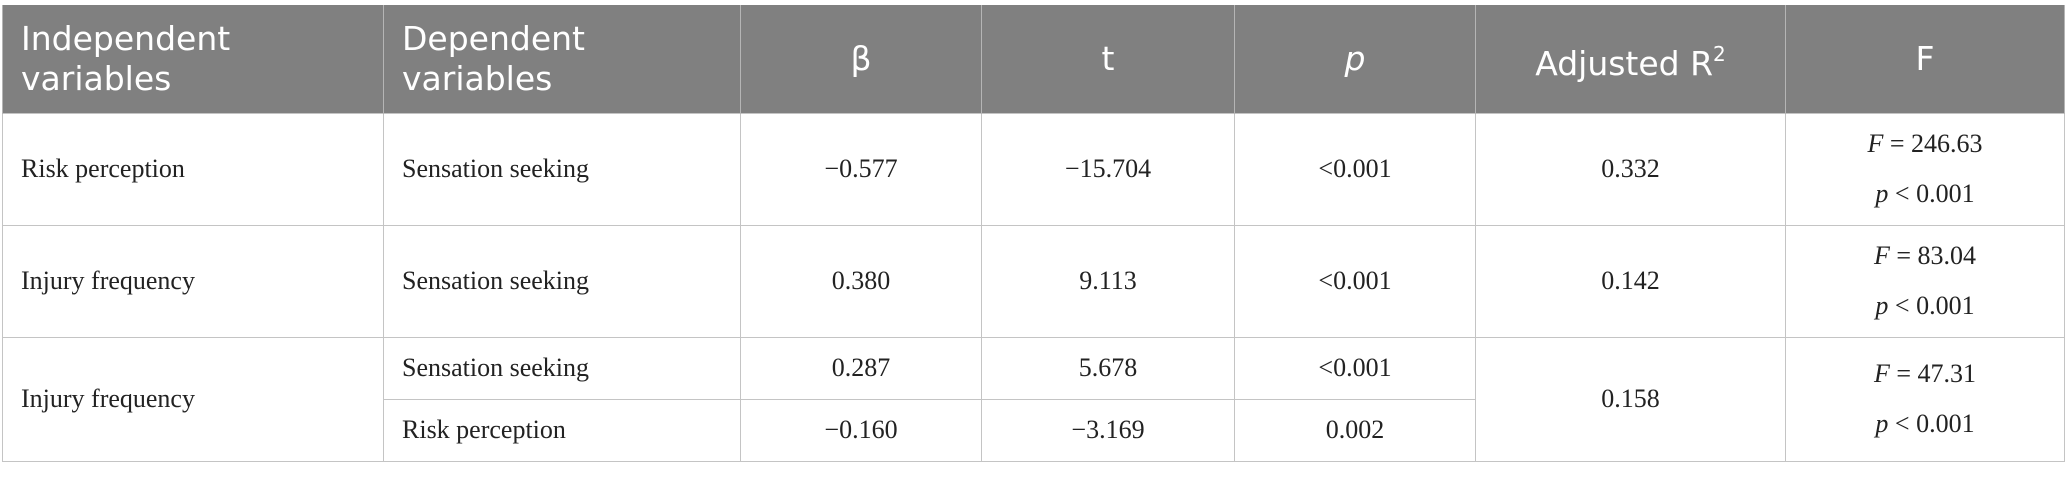  What do you see at coordinates (861, 59) in the screenshot?
I see `header-beta: β` at bounding box center [861, 59].